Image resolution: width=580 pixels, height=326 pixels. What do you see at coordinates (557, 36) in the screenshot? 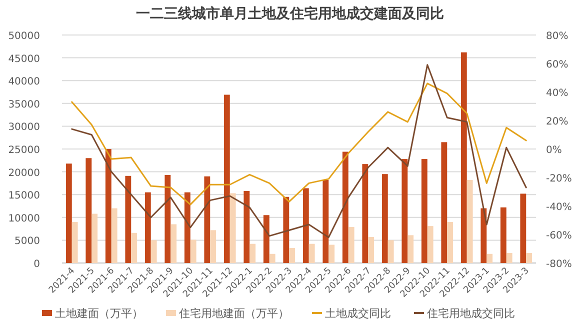
I see `y2-tick-label: 80%` at bounding box center [557, 36].